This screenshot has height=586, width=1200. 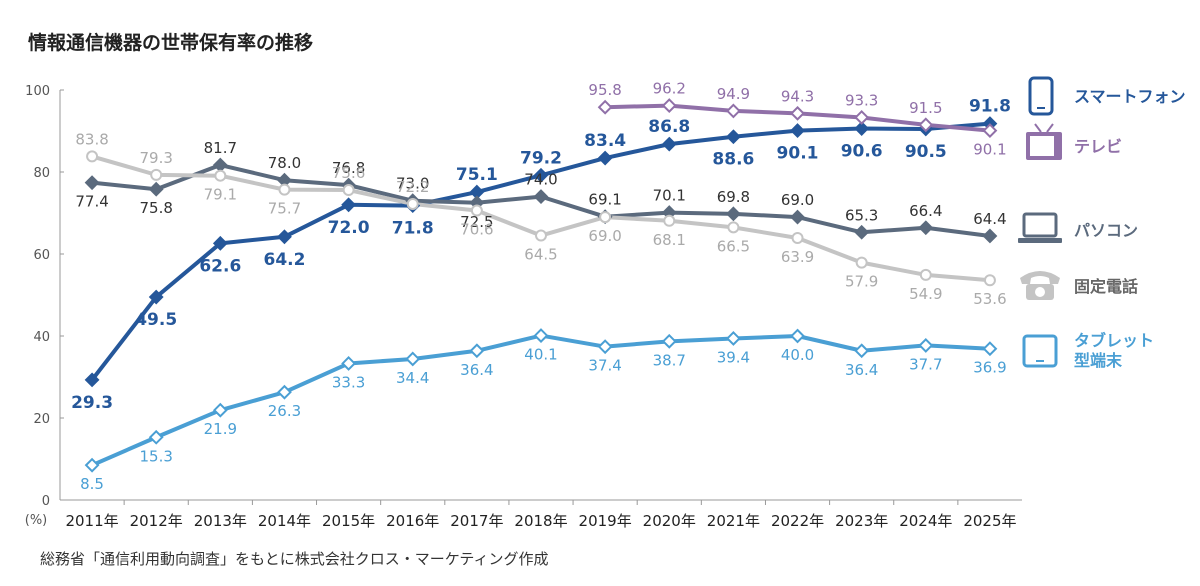 I want to click on legend-label: タブレット, so click(x=1114, y=340).